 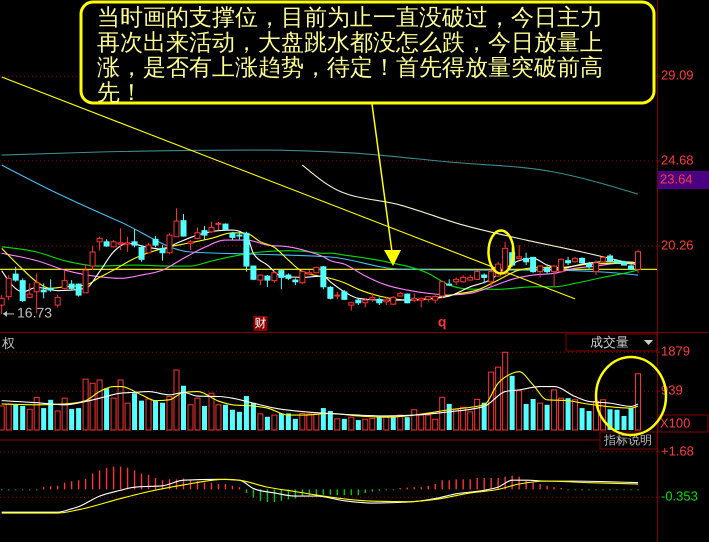 What do you see at coordinates (260, 323) in the screenshot?
I see `annotation: 财` at bounding box center [260, 323].